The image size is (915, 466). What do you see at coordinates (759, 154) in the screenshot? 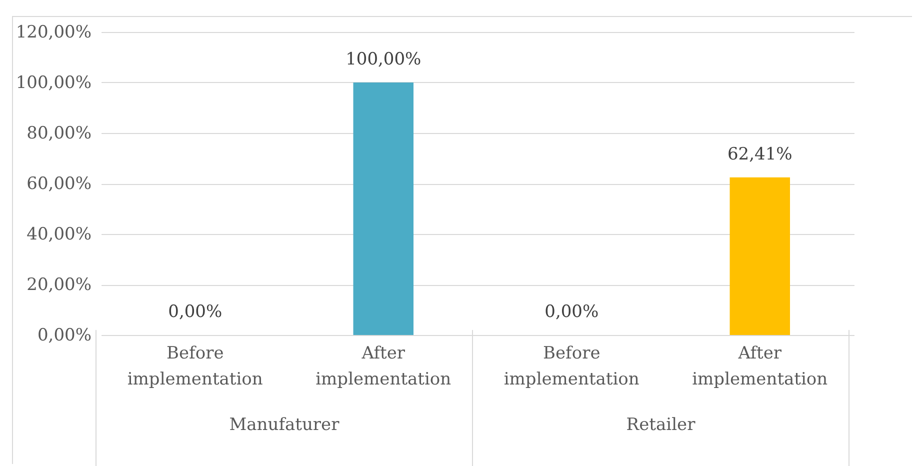
I see `data-label: 62,41%` at bounding box center [759, 154].